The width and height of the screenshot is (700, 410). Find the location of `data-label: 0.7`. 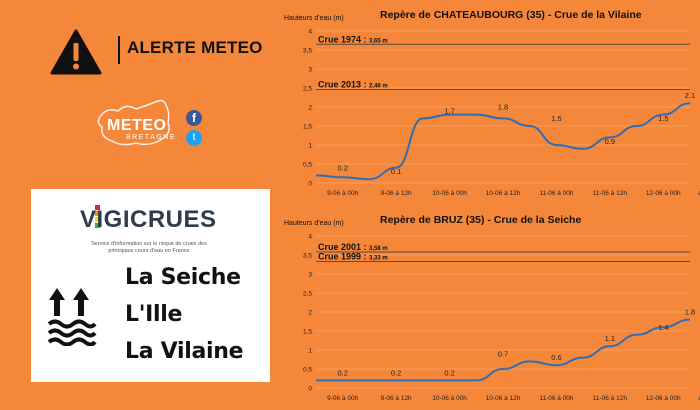

data-label: 0.7 is located at coordinates (503, 353).